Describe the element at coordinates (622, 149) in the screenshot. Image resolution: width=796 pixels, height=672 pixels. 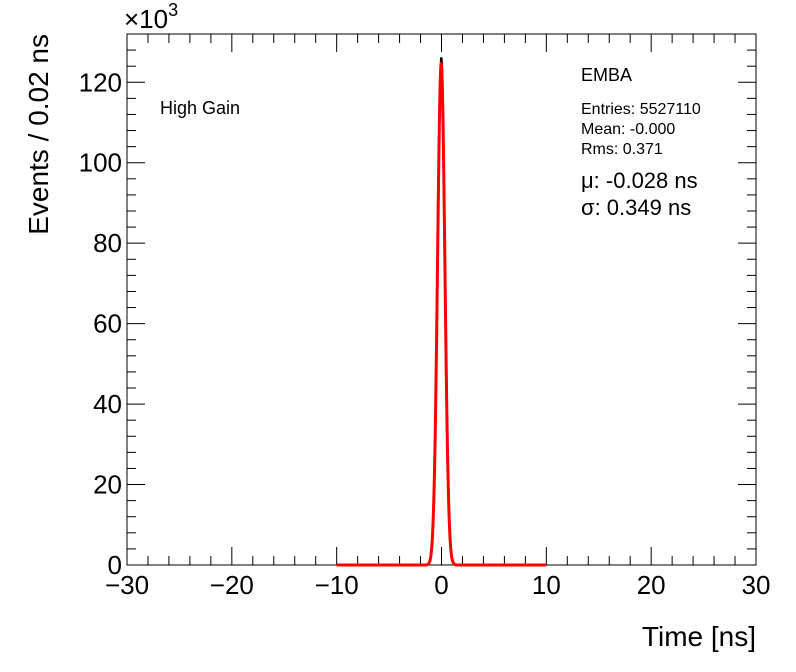
I see `stats-rms: Rms: 0.371` at that location.